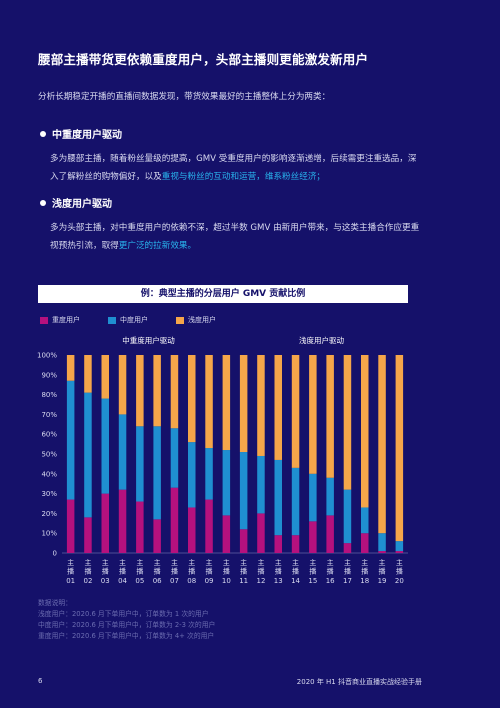  Describe the element at coordinates (105, 581) in the screenshot. I see `x-tick-label: 03` at that location.